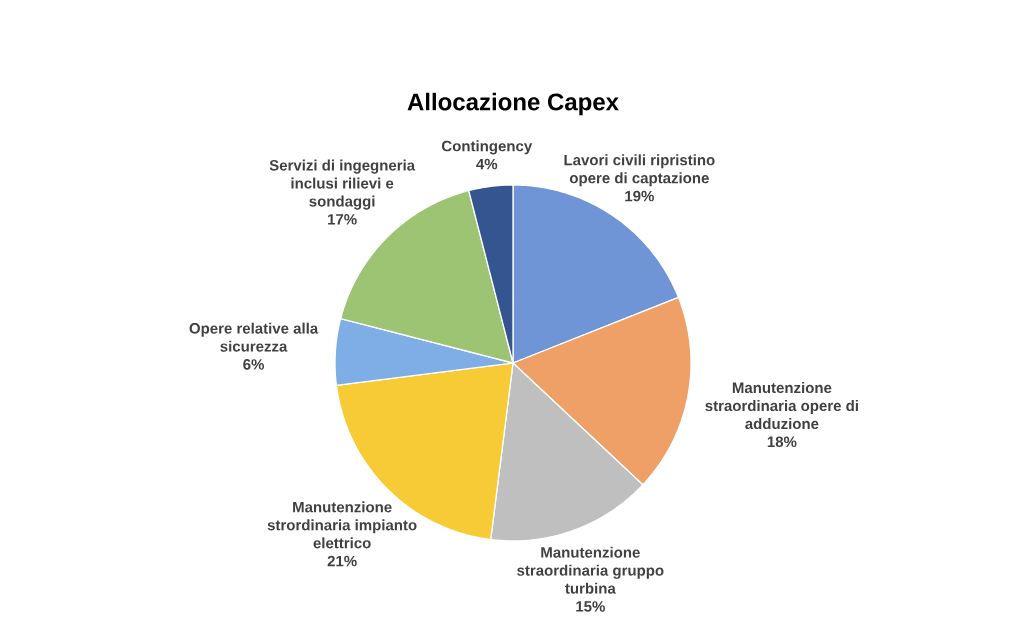 The height and width of the screenshot is (631, 1026). Describe the element at coordinates (781, 406) in the screenshot. I see `slice-label: Manutenzione straordinaria opere di adduzione` at that location.